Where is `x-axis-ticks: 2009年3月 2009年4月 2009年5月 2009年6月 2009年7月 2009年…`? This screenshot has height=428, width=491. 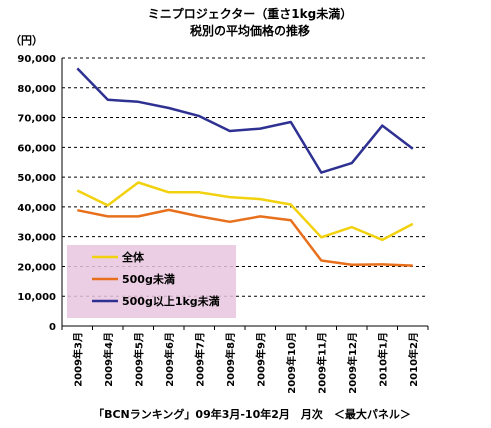 x-axis-ticks: 2009年3月 2009年4月 2009年5月 2009年6月 2009年7月 2009年… is located at coordinates (245, 363).